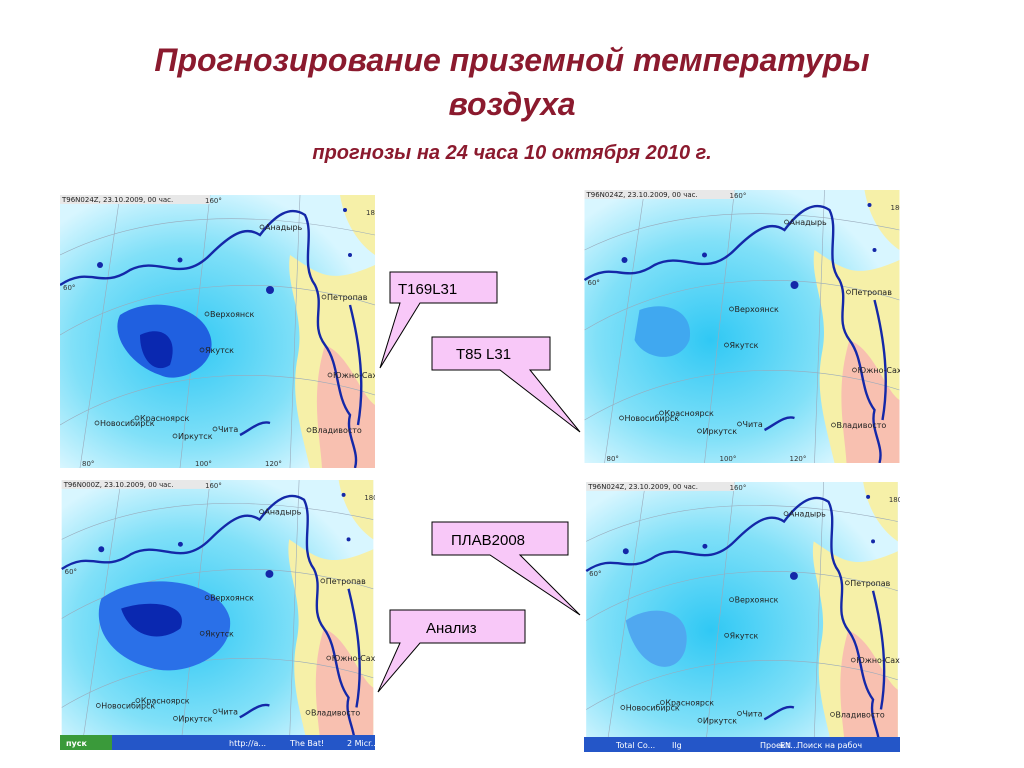  Describe the element at coordinates (512, 153) in the screenshot. I see `subtitle: прогнозы на 24 часа 10 октября 2010 г.` at that location.